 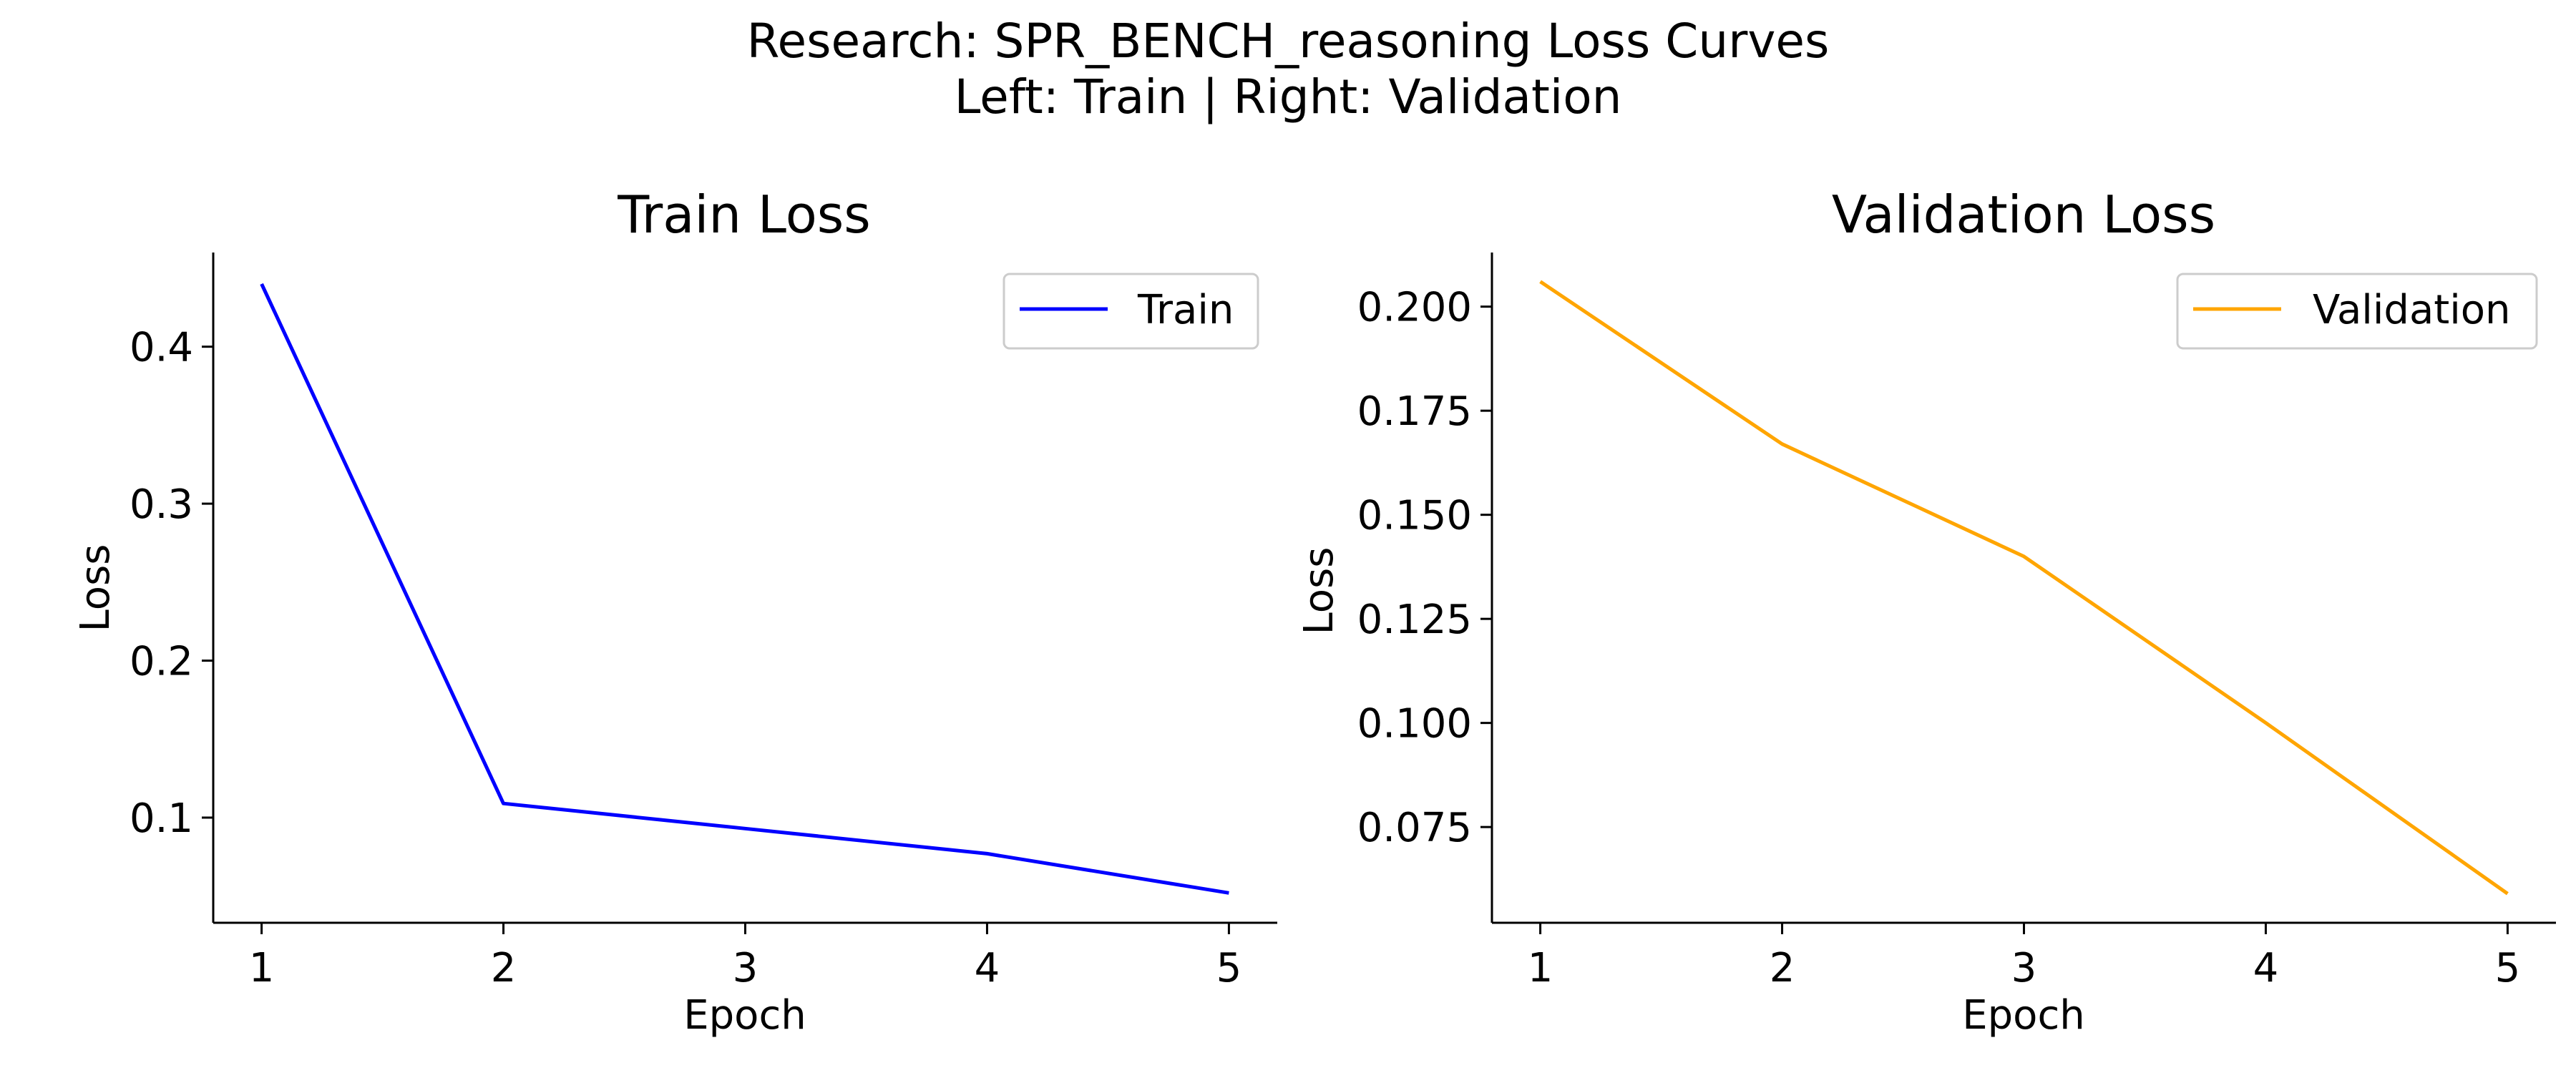 What do you see at coordinates (1229, 968) in the screenshot?
I see `train-x-tick-label: 5` at bounding box center [1229, 968].